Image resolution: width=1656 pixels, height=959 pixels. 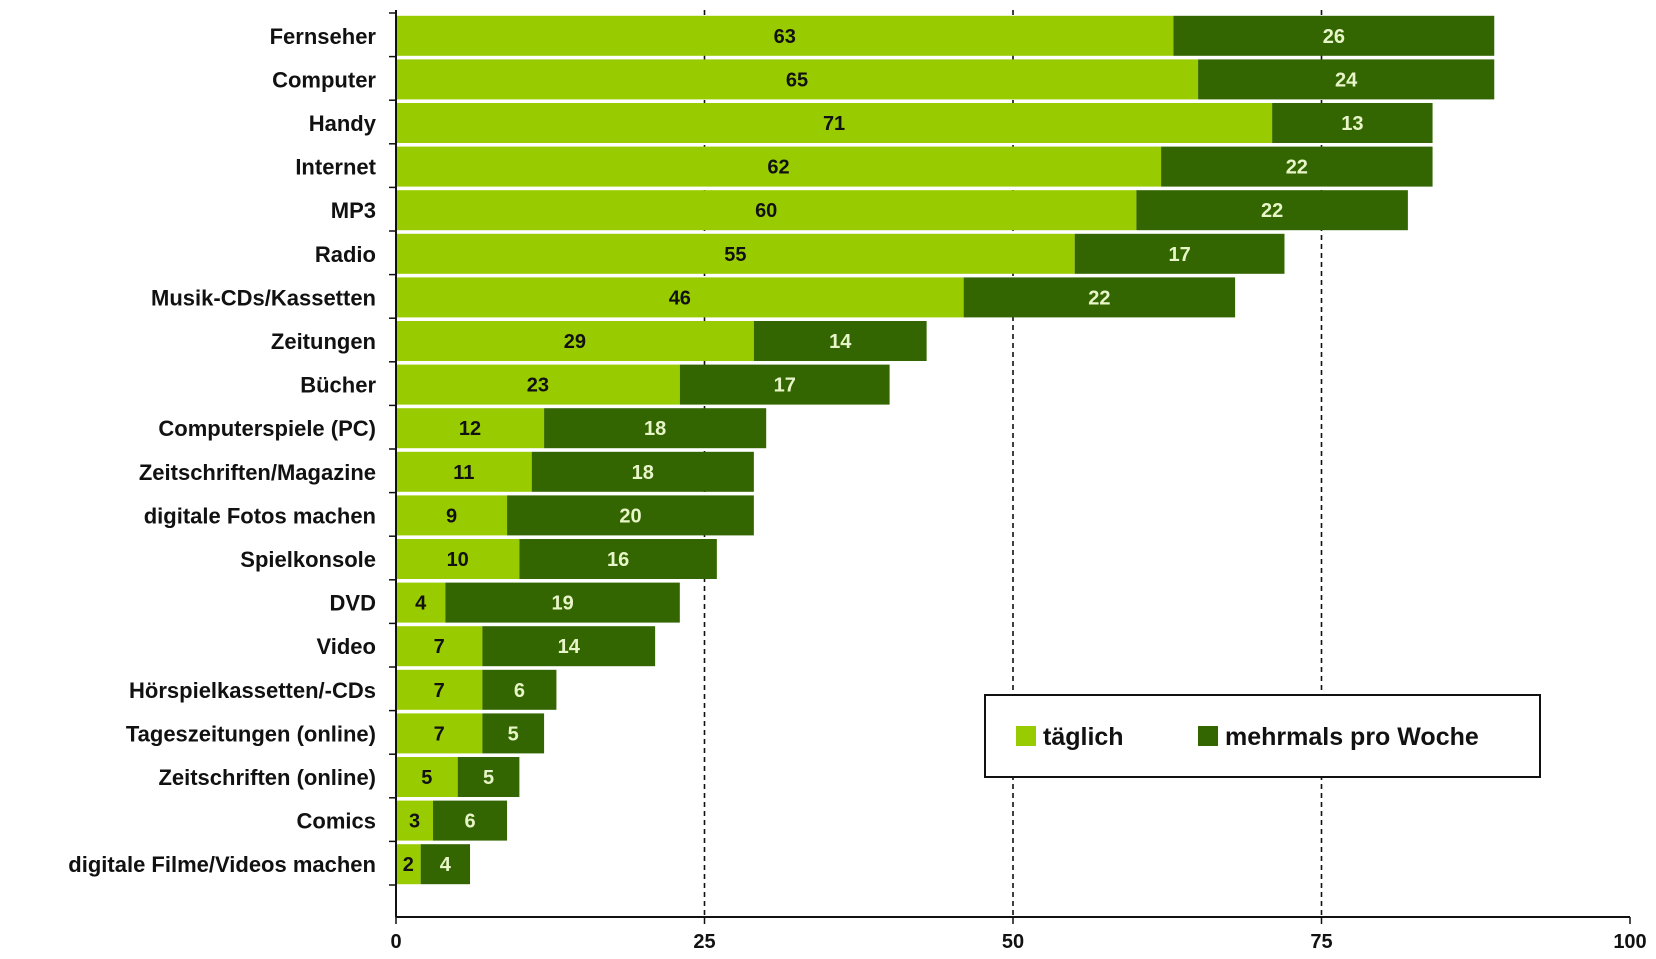 I want to click on bar-value-label: 2, so click(x=408, y=865).